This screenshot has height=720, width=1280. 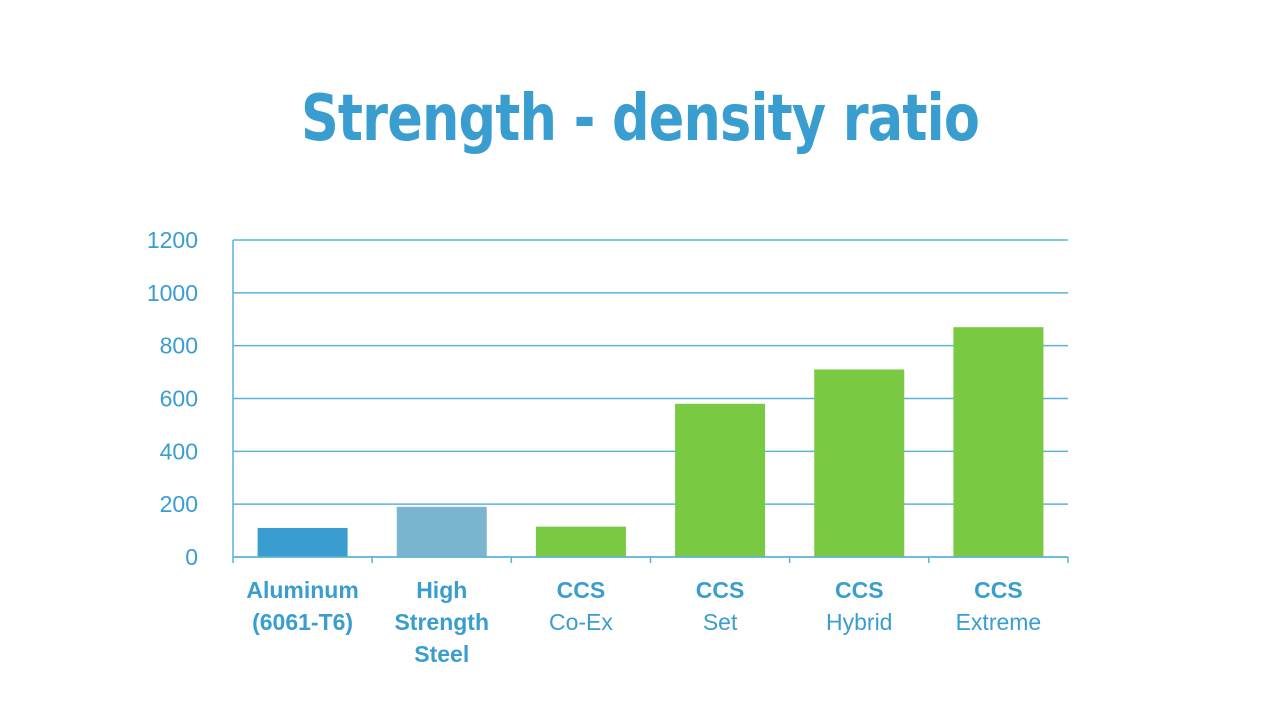 What do you see at coordinates (999, 622) in the screenshot?
I see `x-tick-label: Extreme` at bounding box center [999, 622].